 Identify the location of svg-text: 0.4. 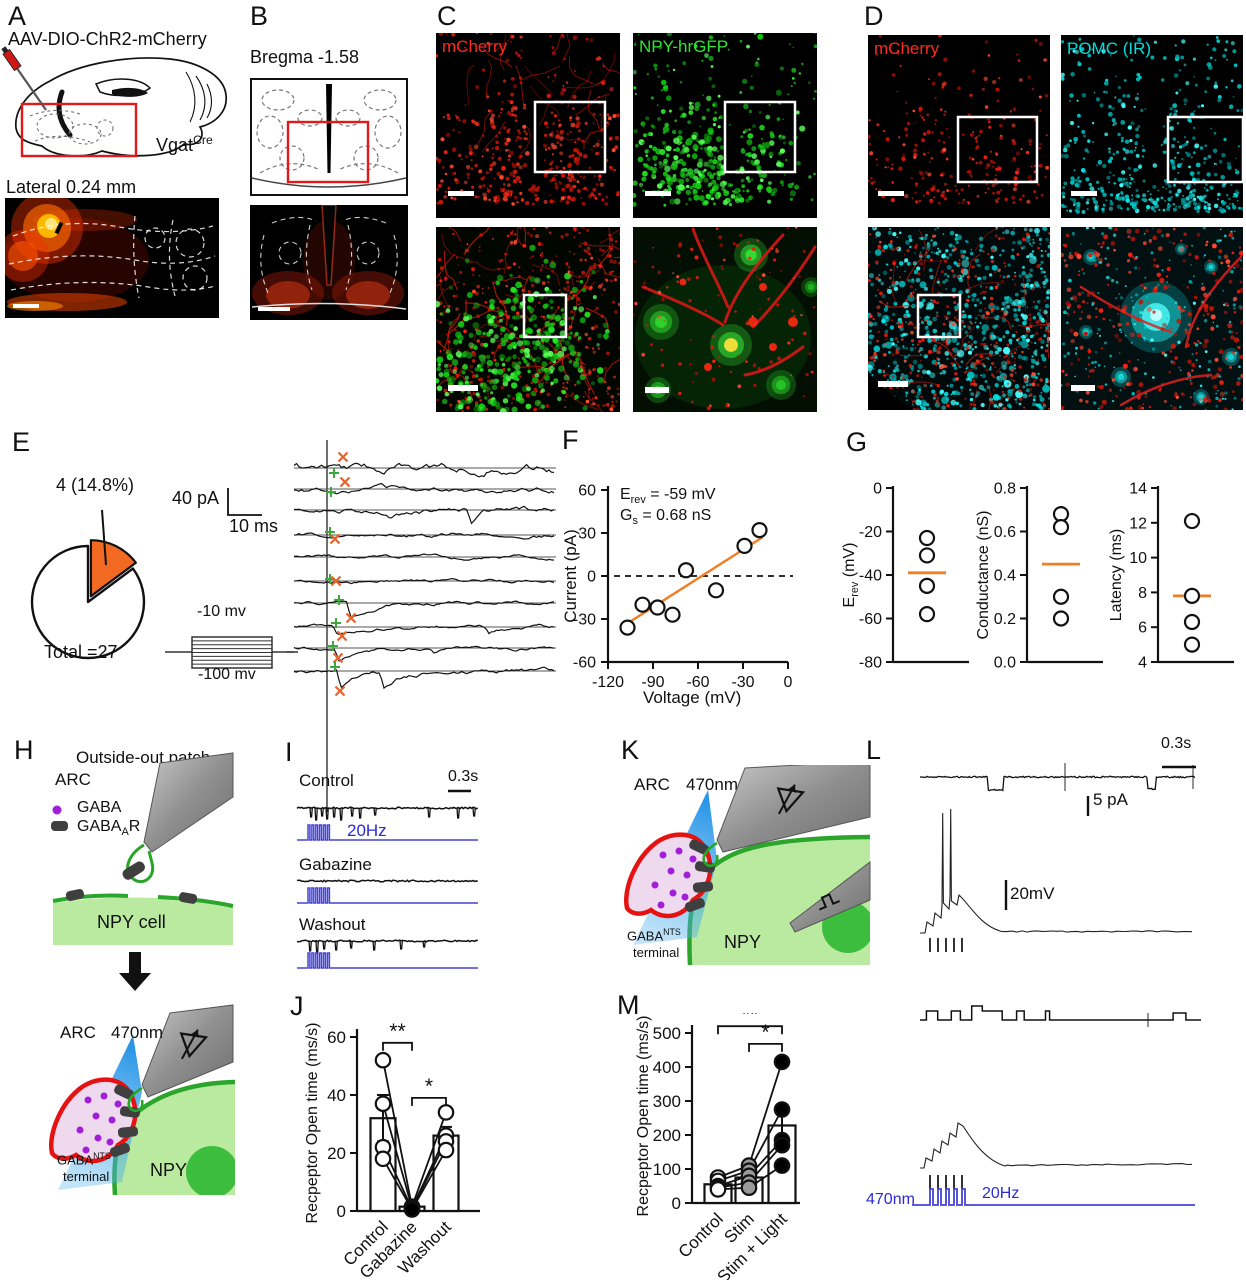
(1005, 576).